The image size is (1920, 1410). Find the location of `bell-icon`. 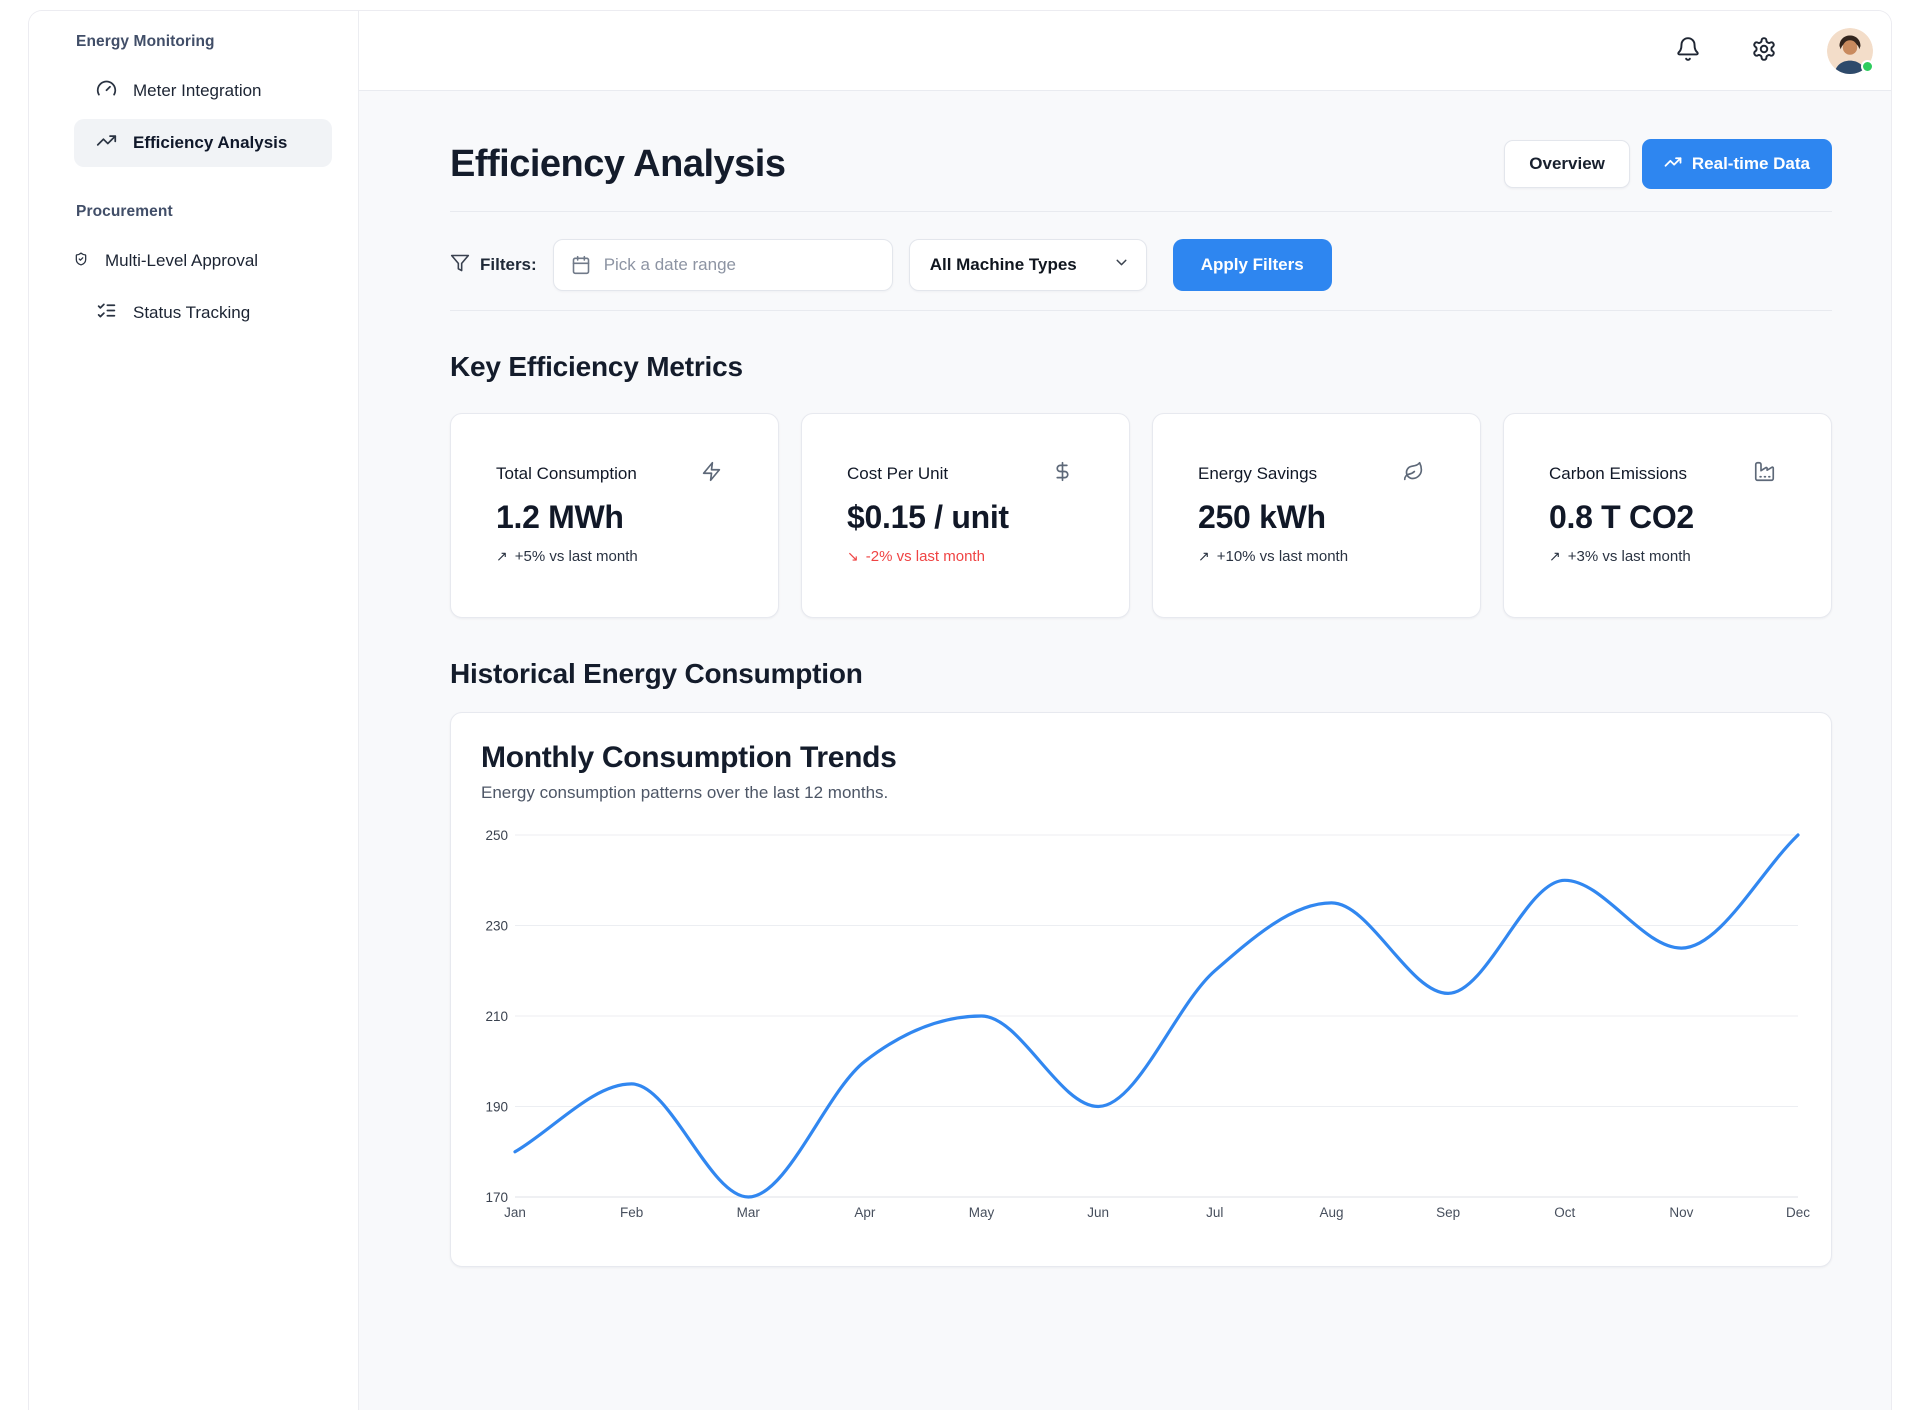

bell-icon is located at coordinates (1688, 50).